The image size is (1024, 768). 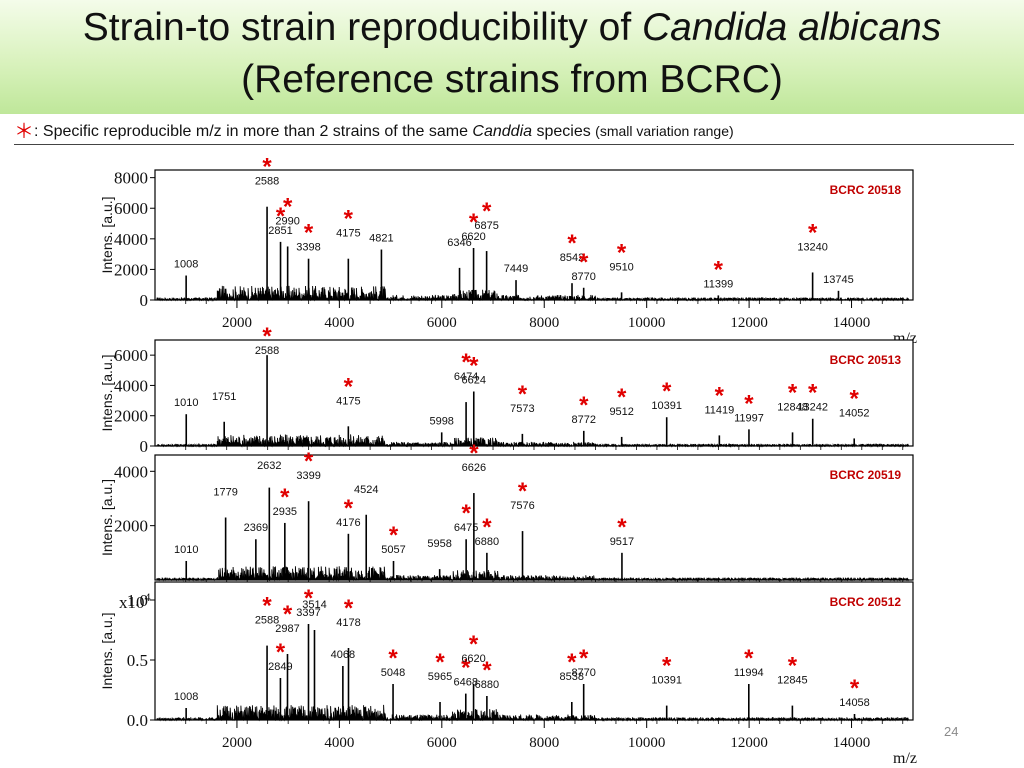 I want to click on peak-label: 1751, so click(x=224, y=397).